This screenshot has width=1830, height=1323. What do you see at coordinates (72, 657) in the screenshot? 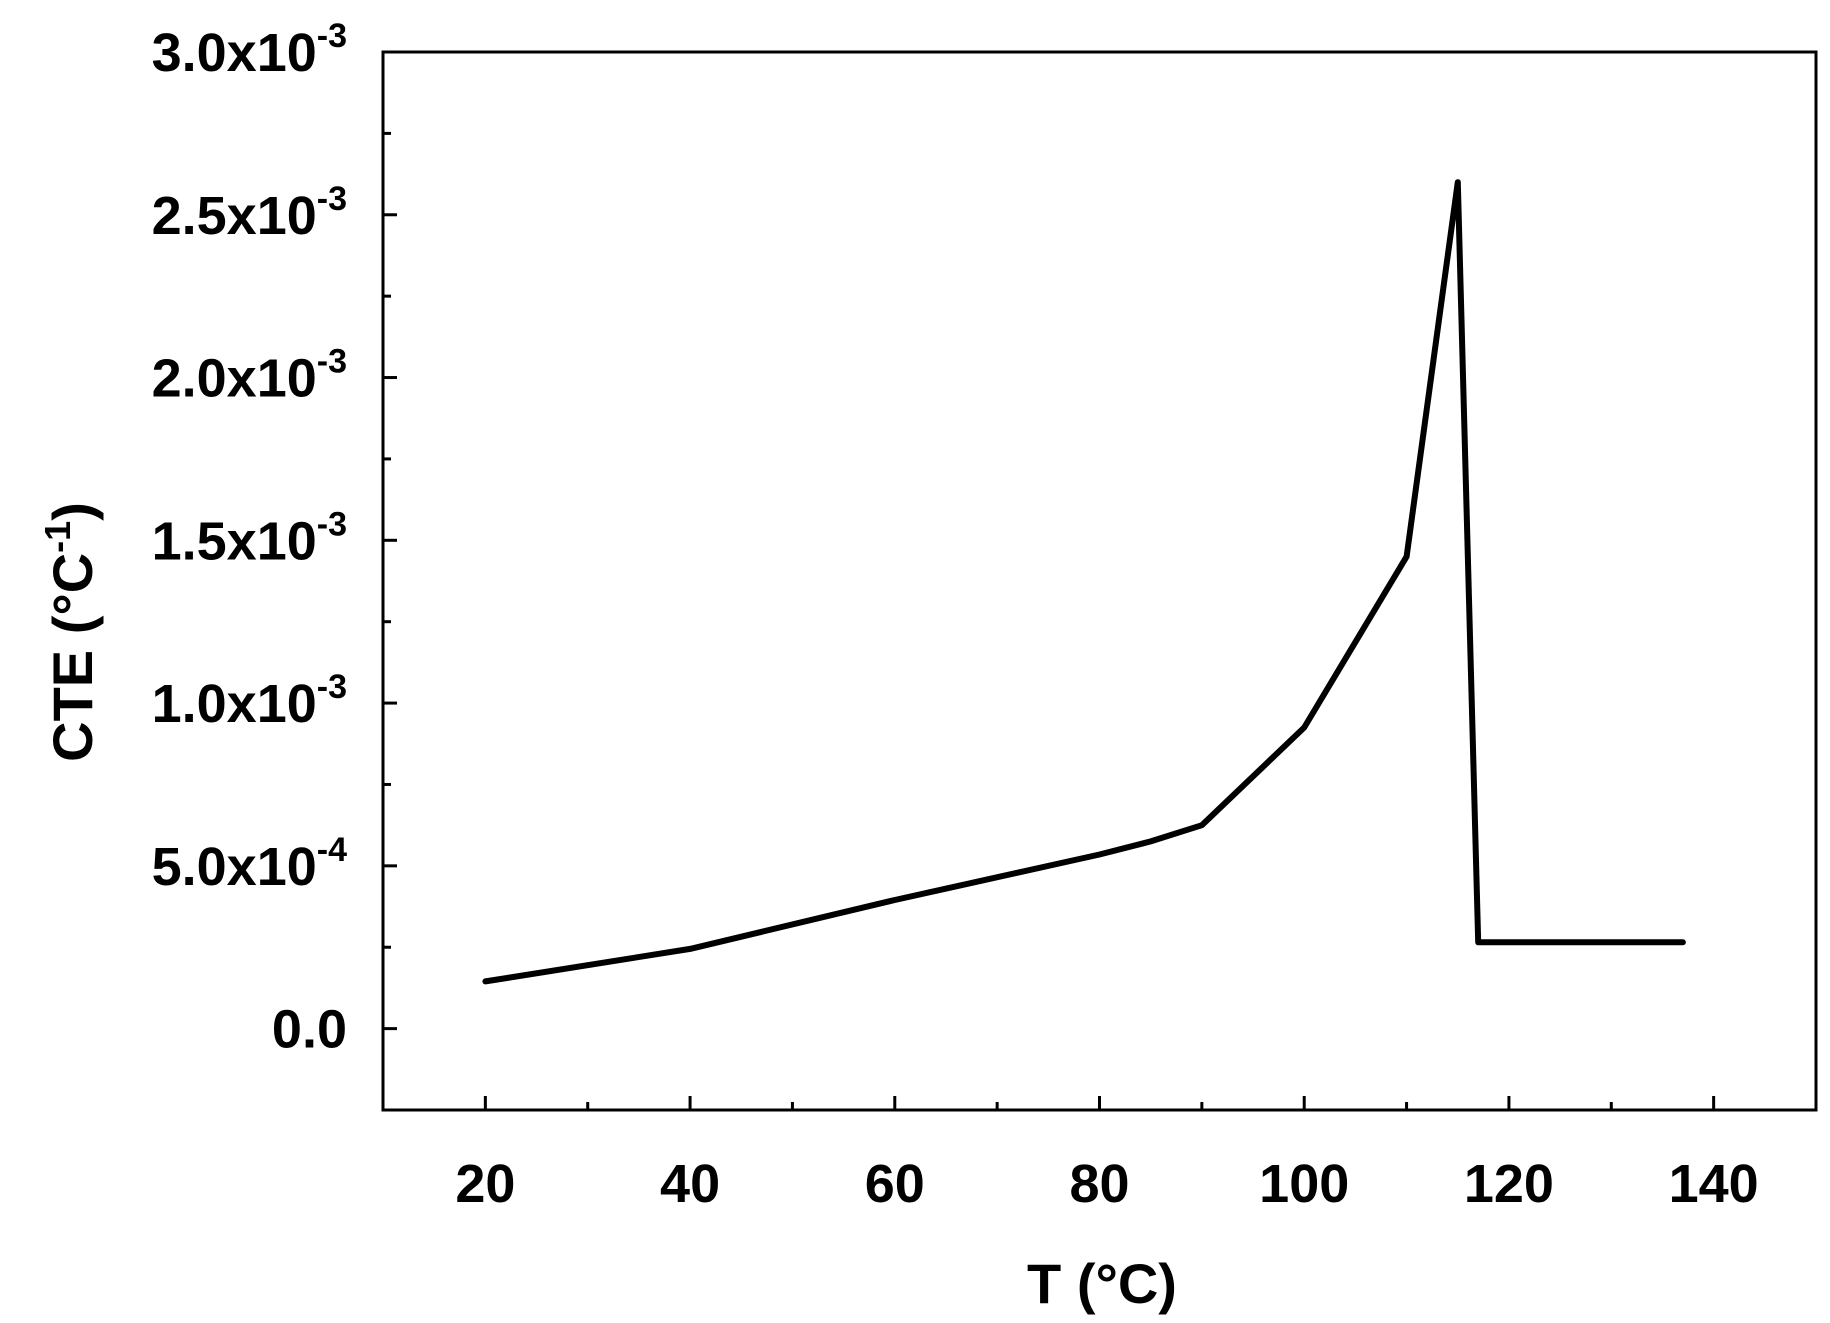
I see `y-axis-title-main: CTE (°C` at bounding box center [72, 657].